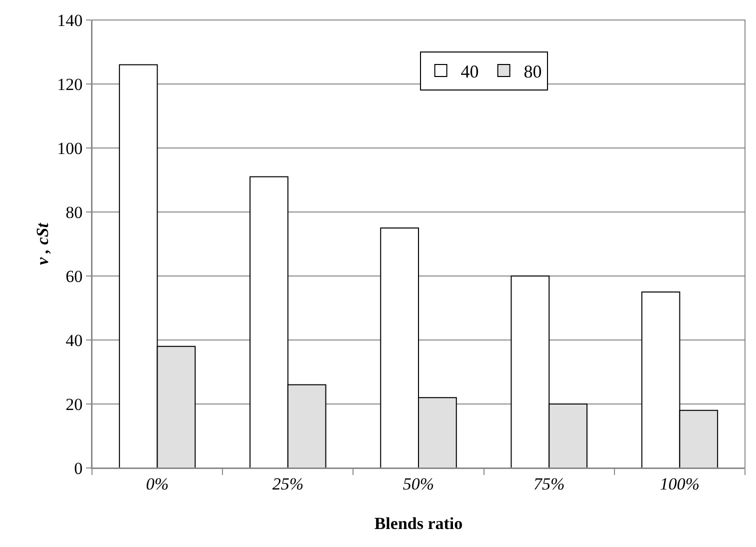 Image resolution: width=756 pixels, height=547 pixels. Describe the element at coordinates (78, 468) in the screenshot. I see `y-tick-label: 0` at that location.